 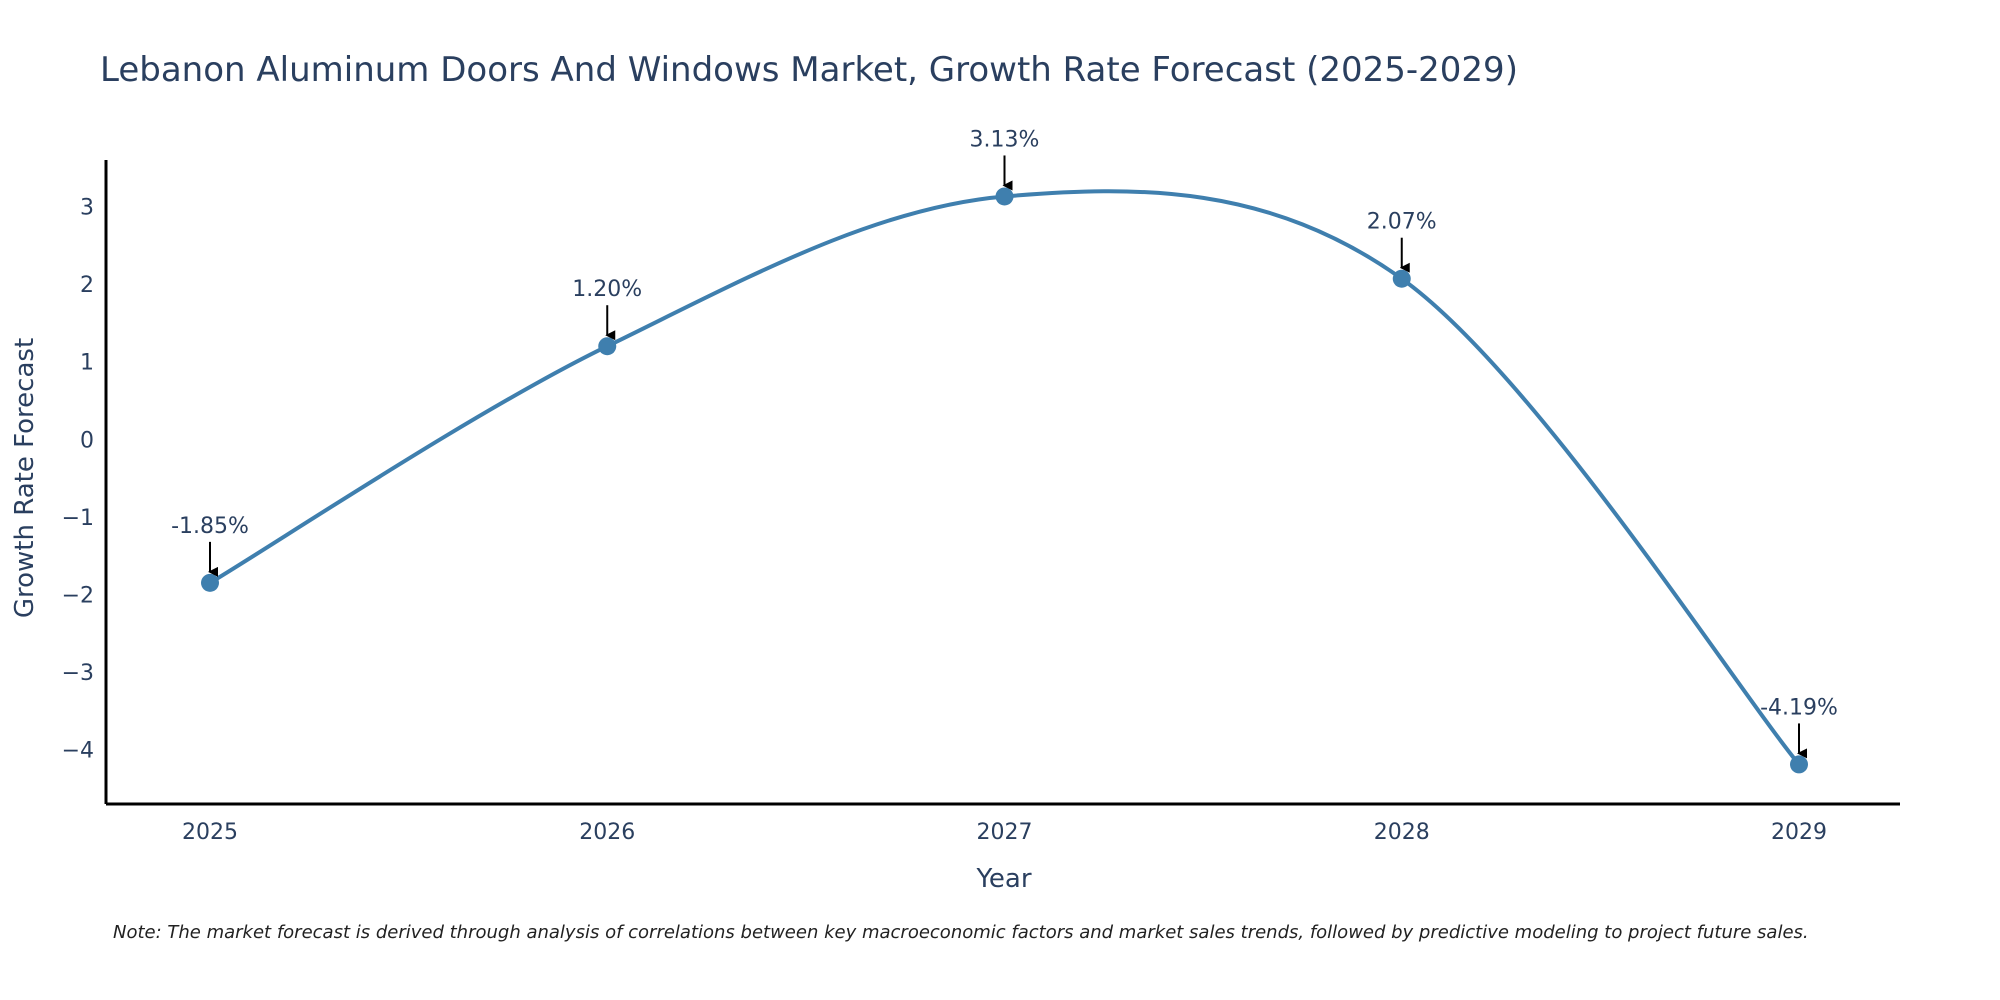 I want to click on y-tick-label: 1, so click(x=87, y=363).